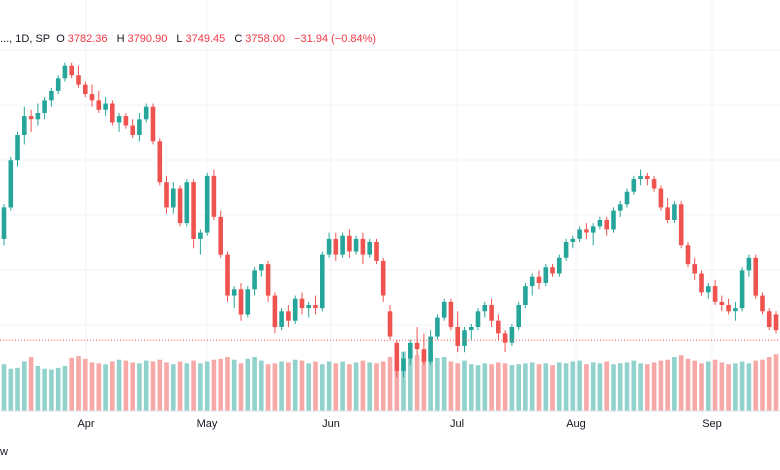 The height and width of the screenshot is (470, 780). I want to click on x-tick-label: Aug, so click(576, 424).